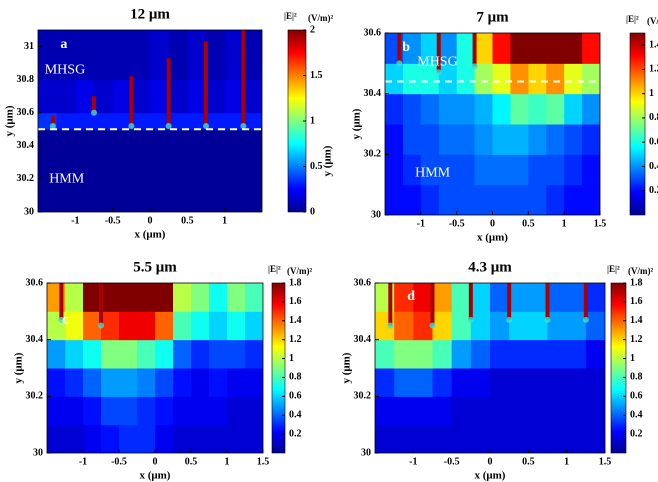  What do you see at coordinates (347, 367) in the screenshot?
I see `y-axis-label: y (μm)` at bounding box center [347, 367].